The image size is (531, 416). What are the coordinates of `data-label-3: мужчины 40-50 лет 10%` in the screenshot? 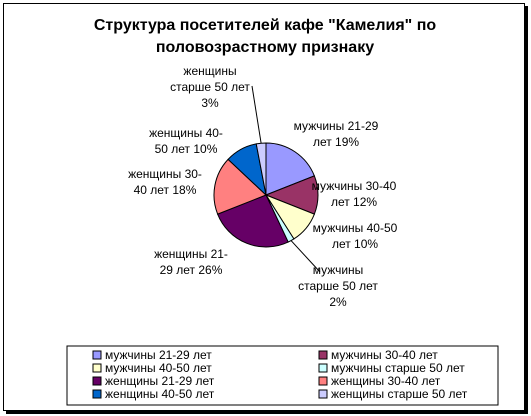 It's located at (355, 236).